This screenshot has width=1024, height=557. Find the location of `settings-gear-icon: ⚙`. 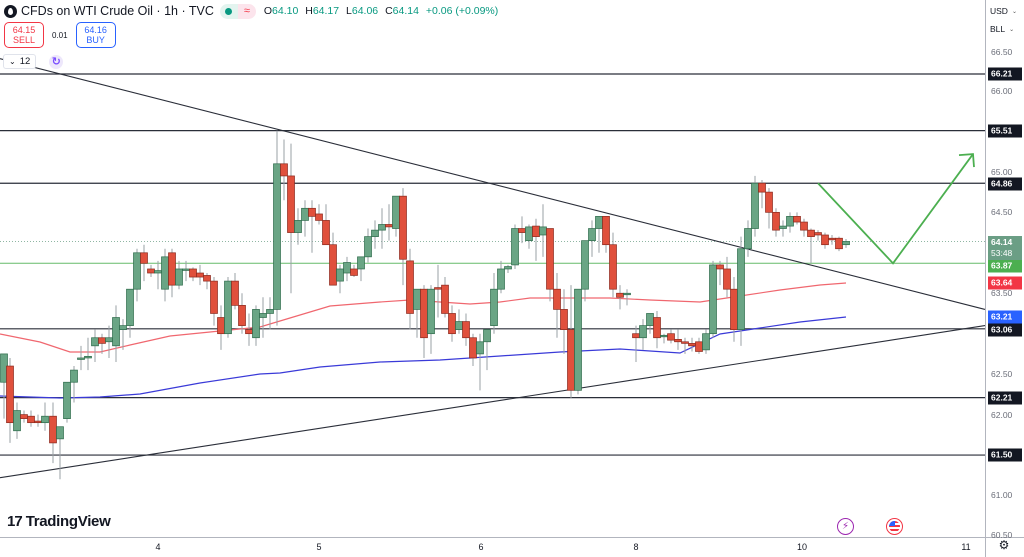

settings-gear-icon: ⚙ is located at coordinates (1004, 545).